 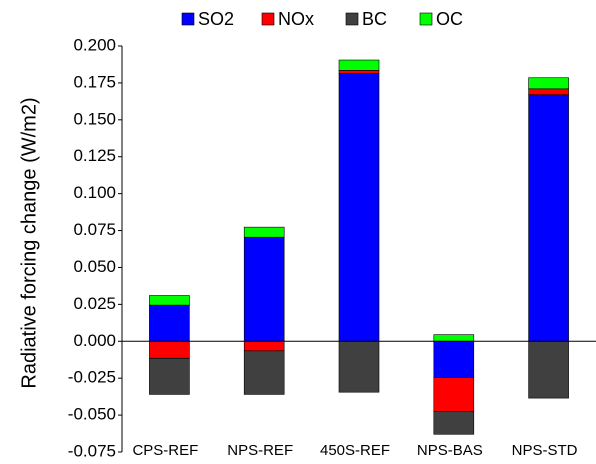 I want to click on y-tick-label: 0.125, so click(x=94, y=155).